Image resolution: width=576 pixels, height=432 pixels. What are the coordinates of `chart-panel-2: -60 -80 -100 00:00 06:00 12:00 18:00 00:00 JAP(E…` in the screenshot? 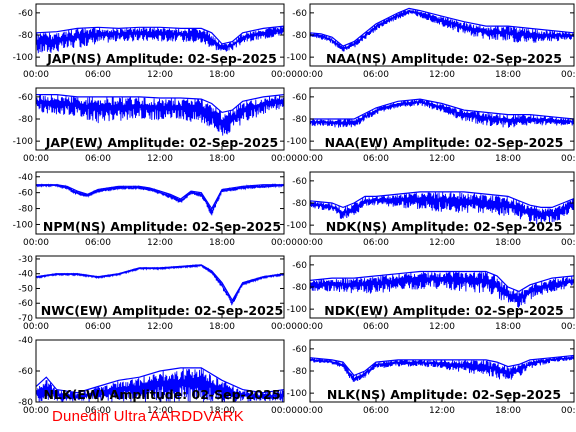 It's located at (155, 125).